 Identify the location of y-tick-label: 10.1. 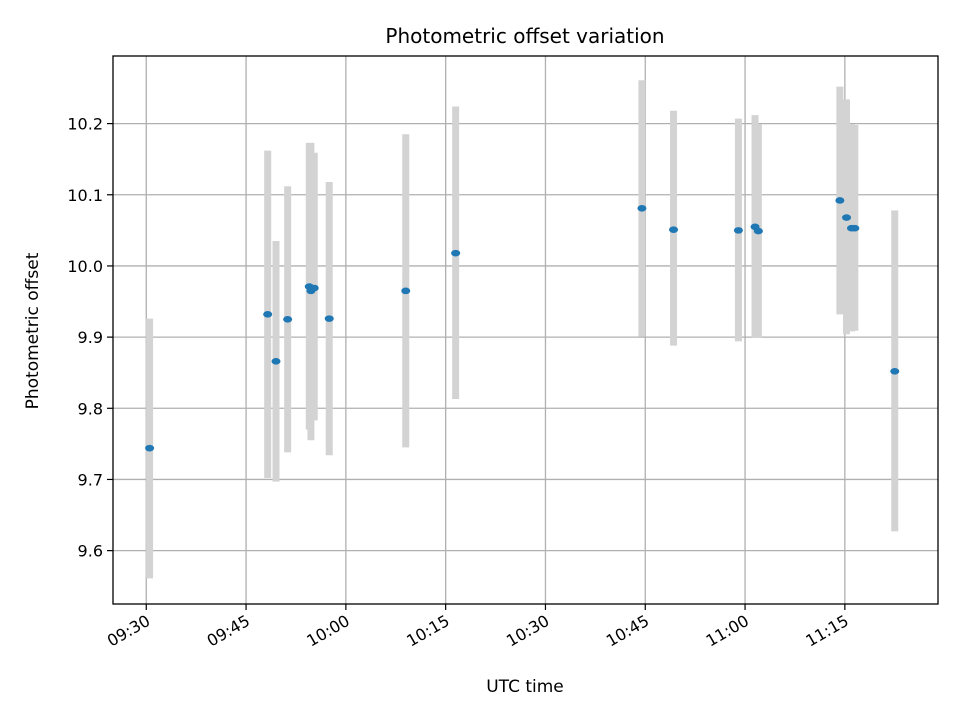
(85, 195).